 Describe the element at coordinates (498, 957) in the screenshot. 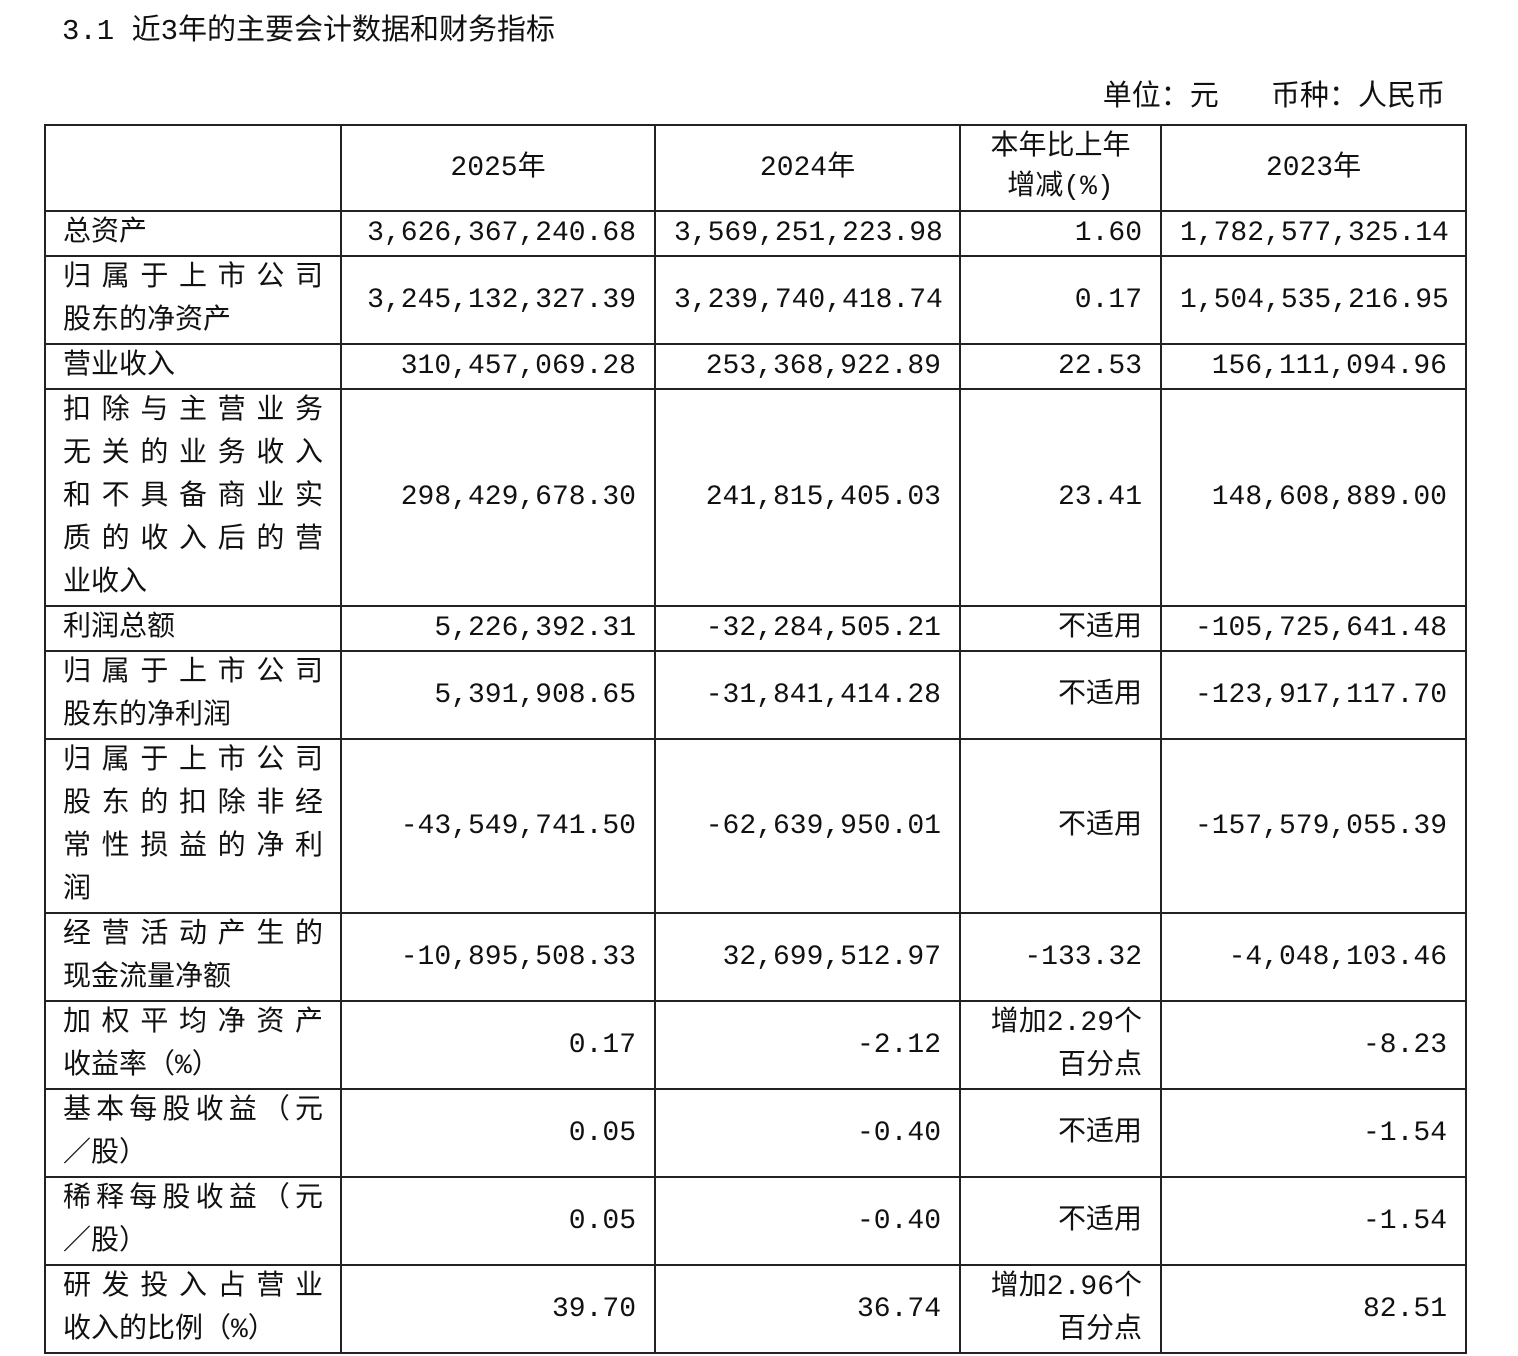

I see `value-2025: -10,895,508.33` at that location.